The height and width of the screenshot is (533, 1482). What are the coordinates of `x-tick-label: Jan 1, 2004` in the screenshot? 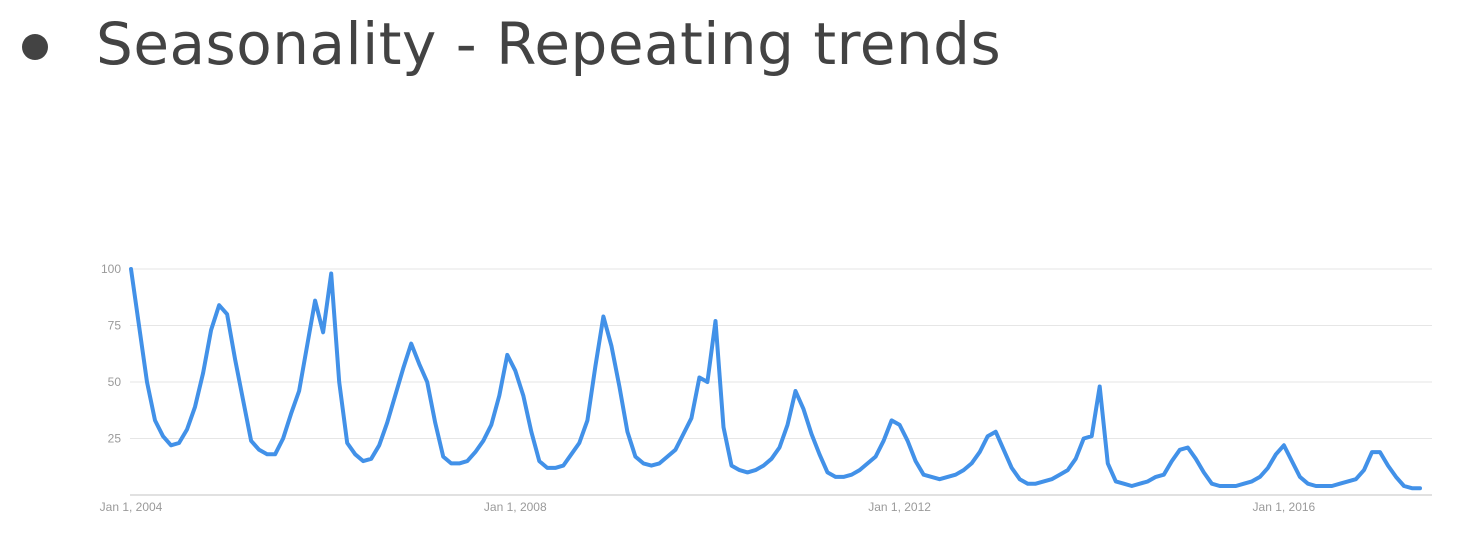 It's located at (131, 507).